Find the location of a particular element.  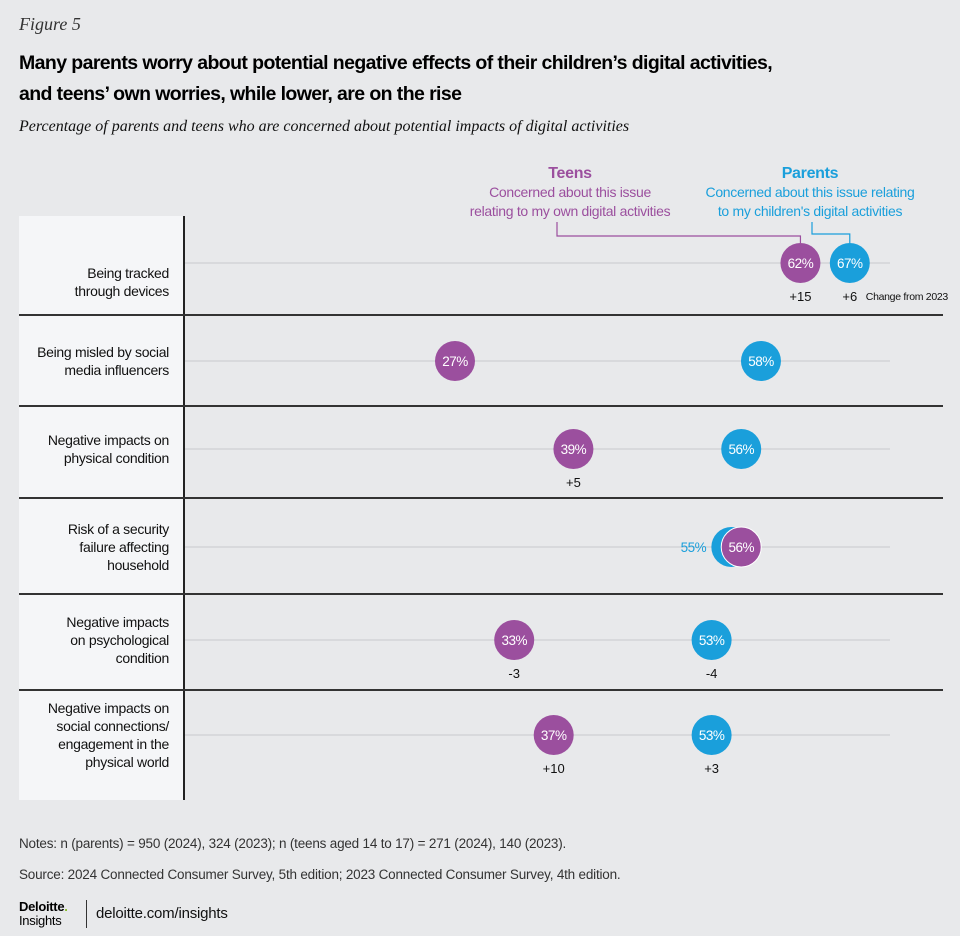

logo-sub: Insights is located at coordinates (40, 920).